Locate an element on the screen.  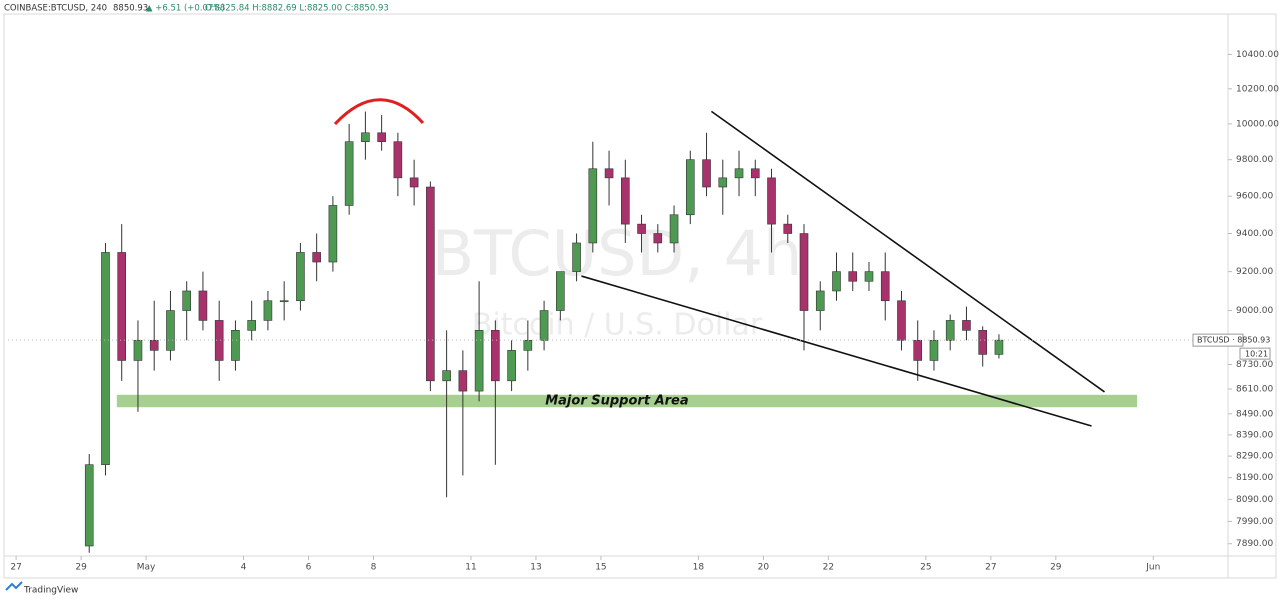
x-tick-label: 4 is located at coordinates (244, 568).